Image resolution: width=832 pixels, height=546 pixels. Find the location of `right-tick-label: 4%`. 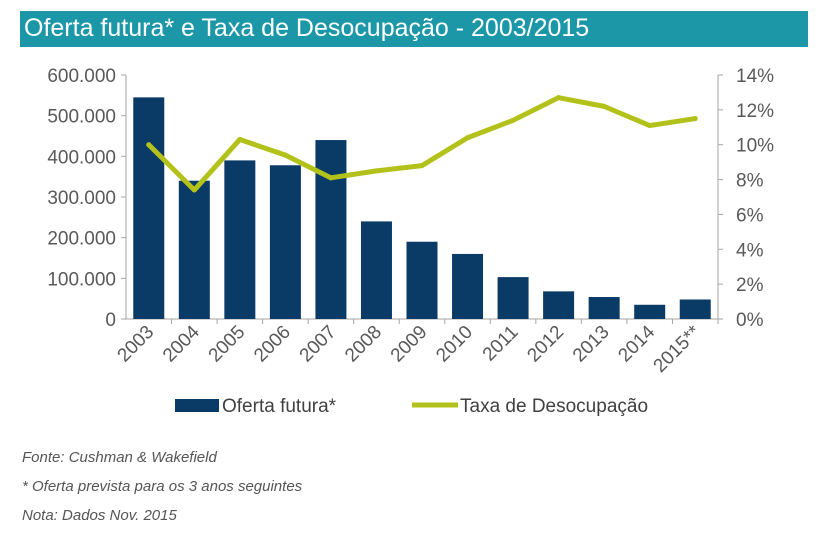

right-tick-label: 4% is located at coordinates (750, 250).